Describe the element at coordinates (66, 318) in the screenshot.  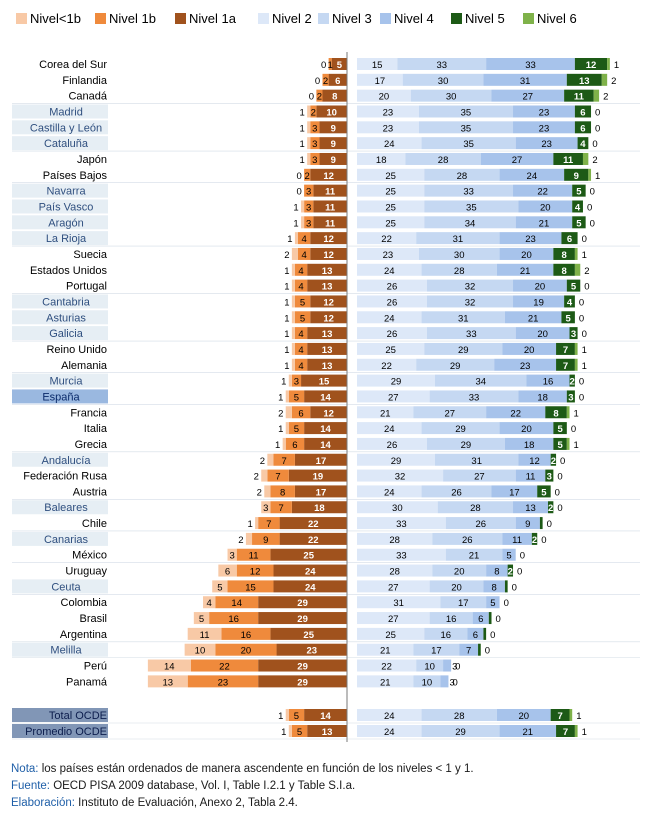
I see `row-label-asturias: Asturias` at that location.